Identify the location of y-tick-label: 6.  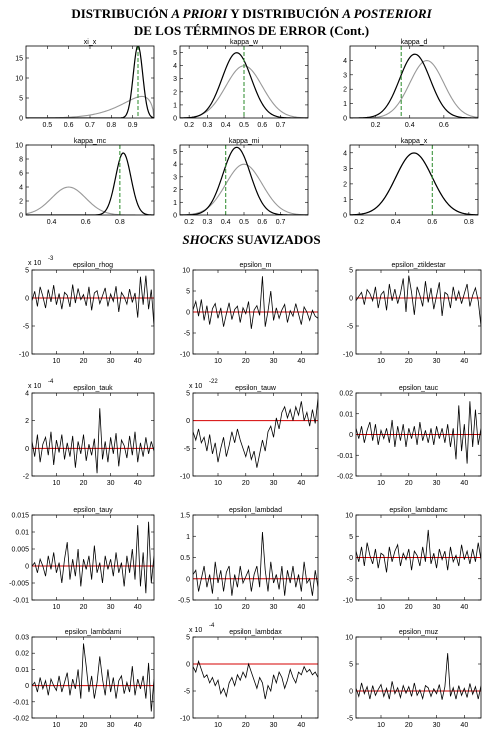
(21, 174).